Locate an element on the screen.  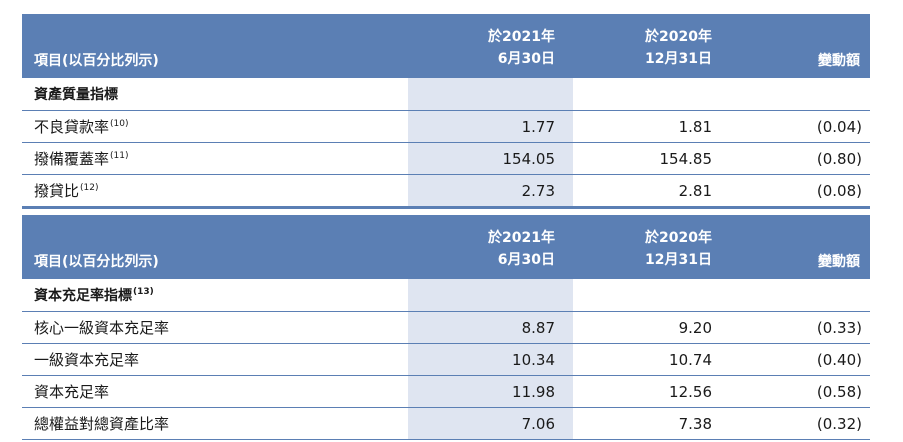
change-value: (0.04) is located at coordinates (800, 126).